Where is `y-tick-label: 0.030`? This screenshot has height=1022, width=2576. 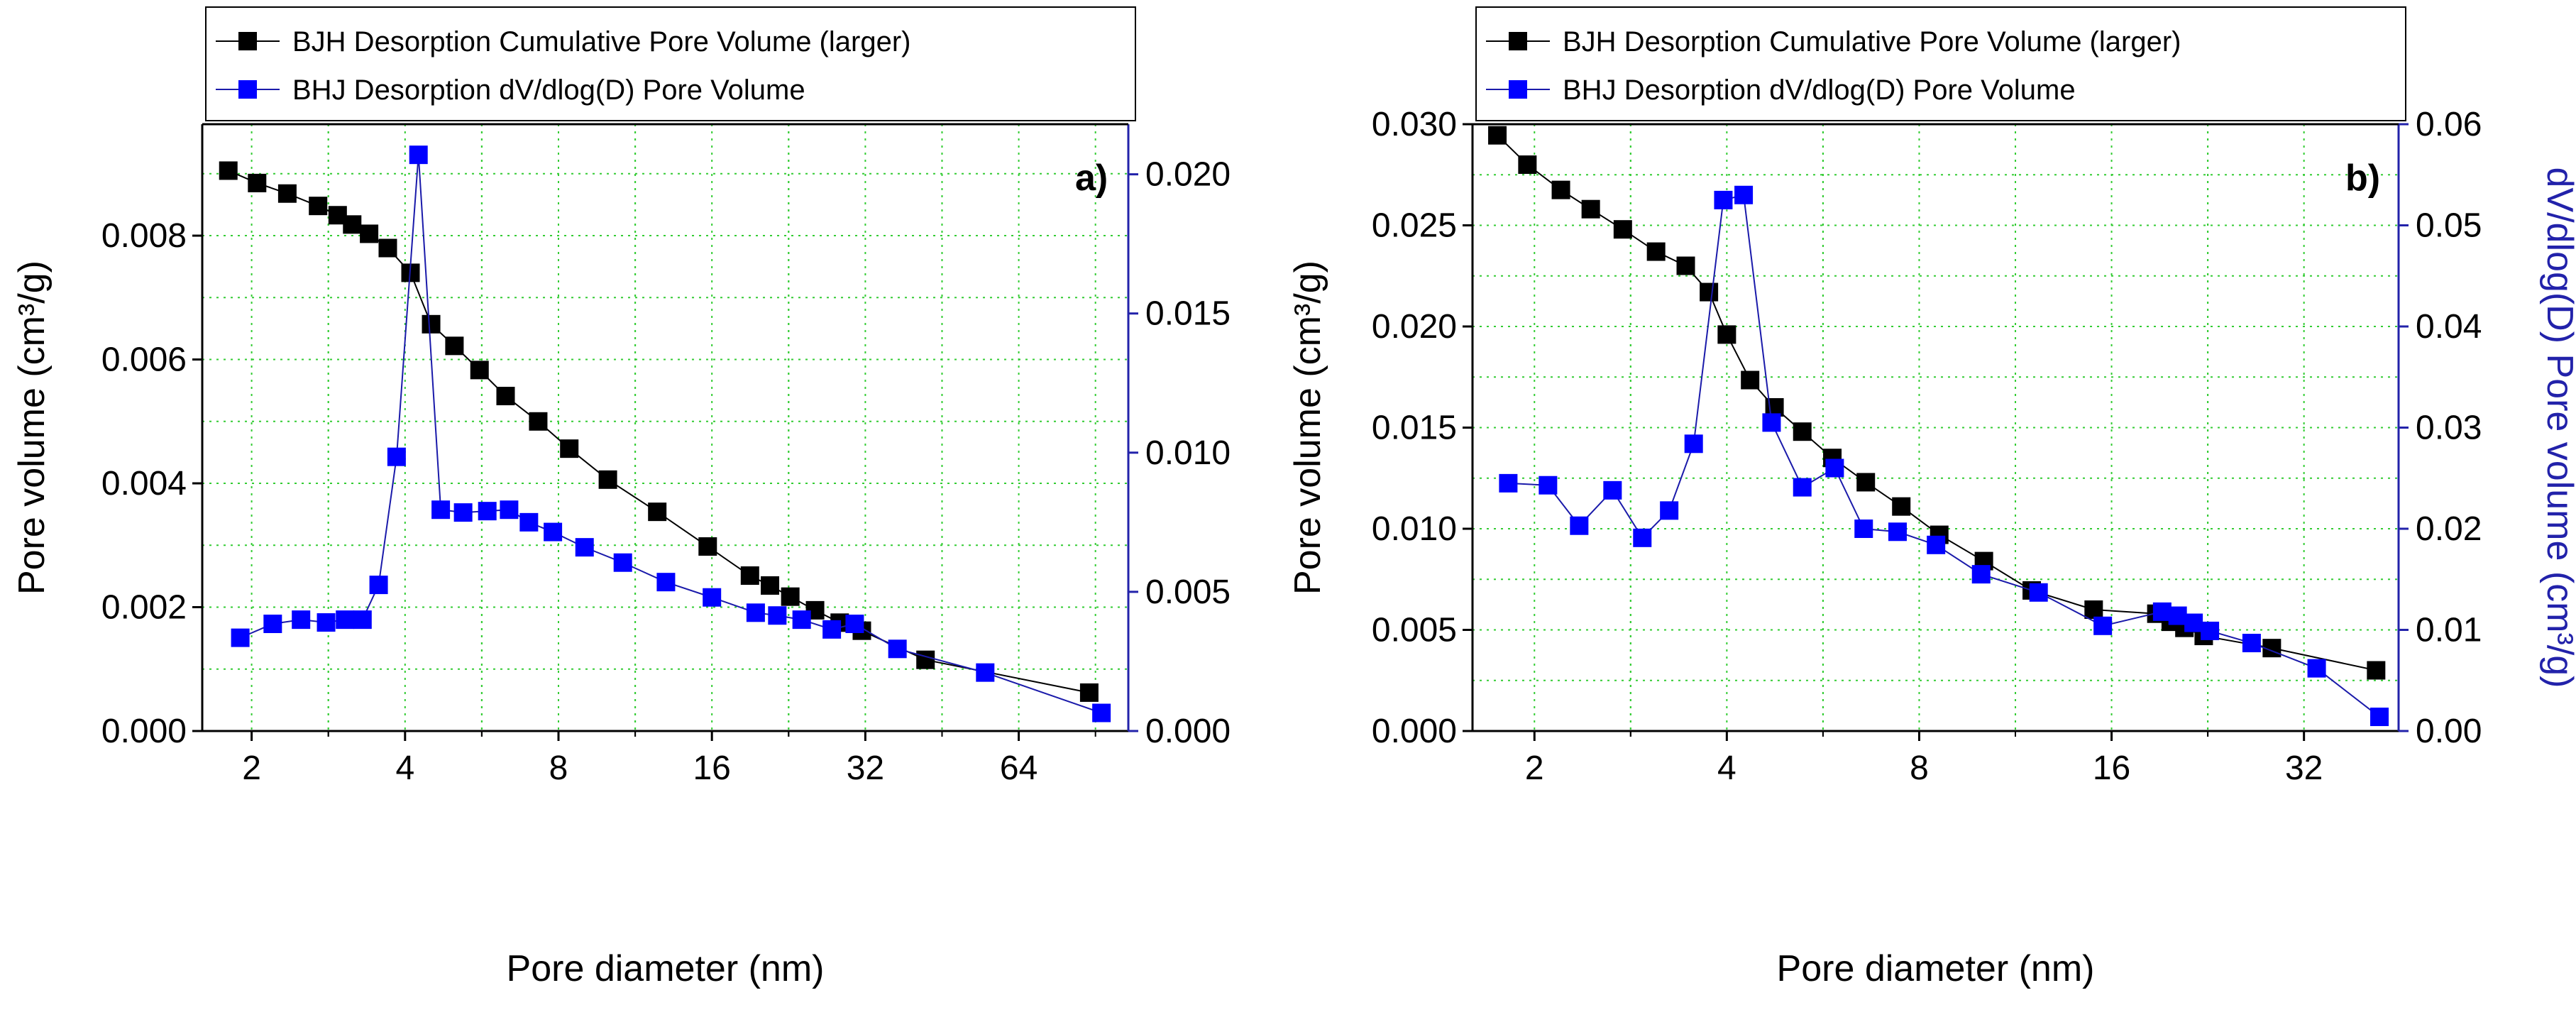
y-tick-label: 0.030 is located at coordinates (1414, 124).